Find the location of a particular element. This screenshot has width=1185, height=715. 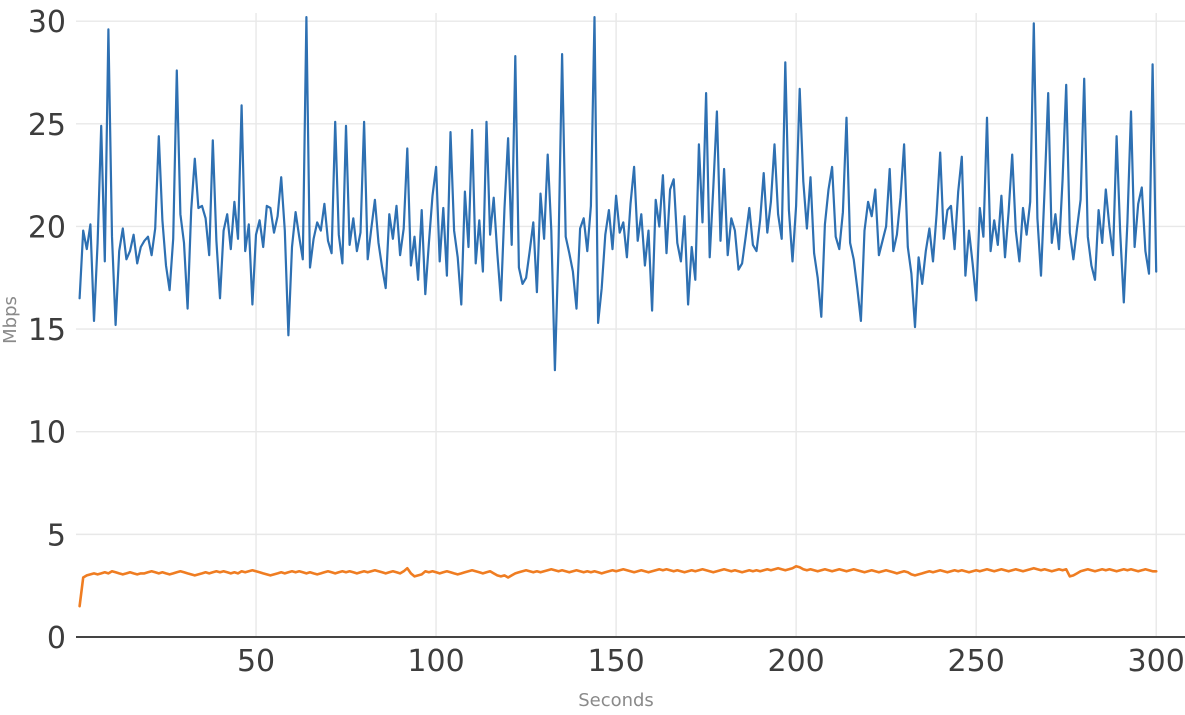

y-tick-label: 5 is located at coordinates (56, 535).